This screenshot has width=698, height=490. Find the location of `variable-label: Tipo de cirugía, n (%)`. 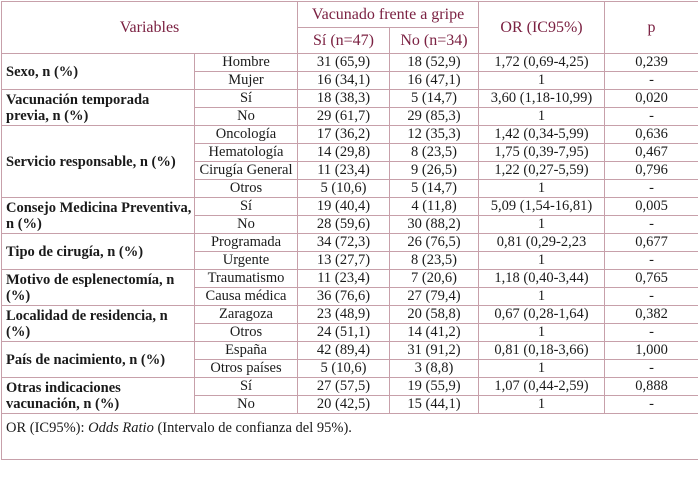

variable-label: Tipo de cirugía, n (%) is located at coordinates (98, 252).